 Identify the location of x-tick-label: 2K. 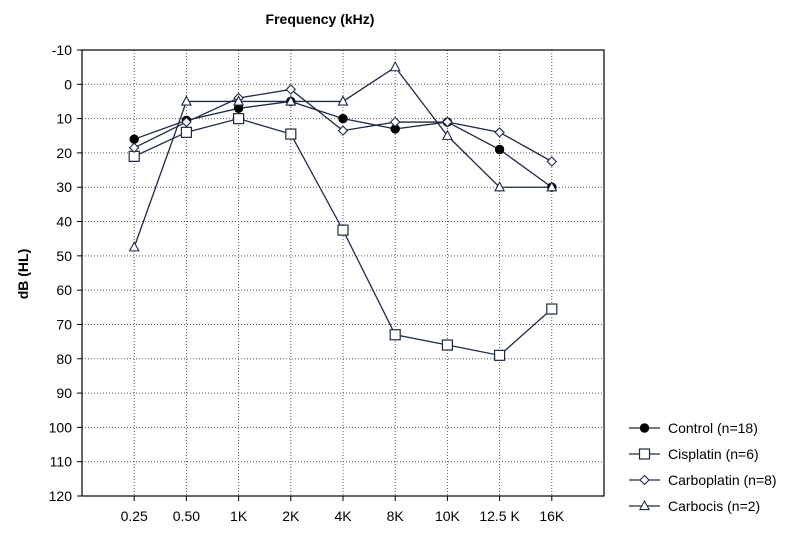
(291, 516).